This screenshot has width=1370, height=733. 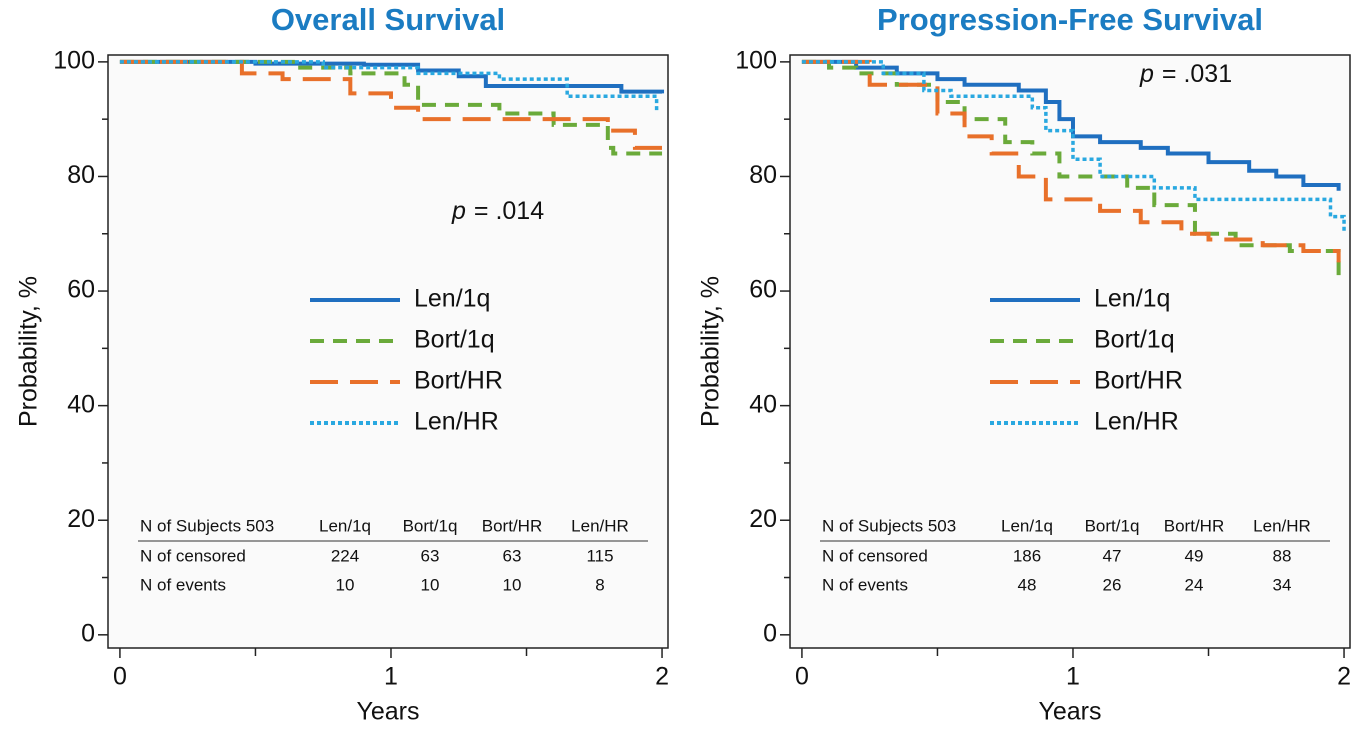 What do you see at coordinates (1070, 19) in the screenshot?
I see `chart-title: Progression-Free Survival` at bounding box center [1070, 19].